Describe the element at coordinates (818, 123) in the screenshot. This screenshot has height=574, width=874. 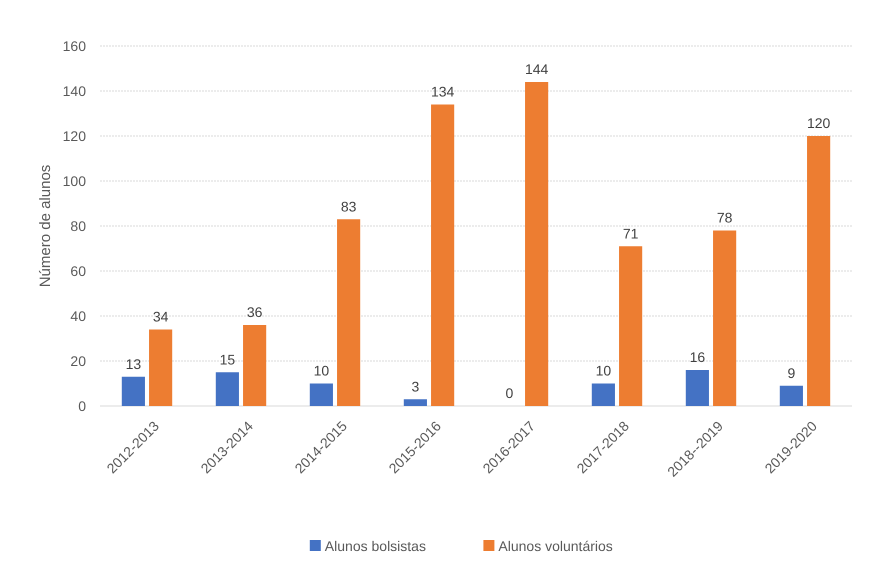
I see `data-label: 120` at that location.